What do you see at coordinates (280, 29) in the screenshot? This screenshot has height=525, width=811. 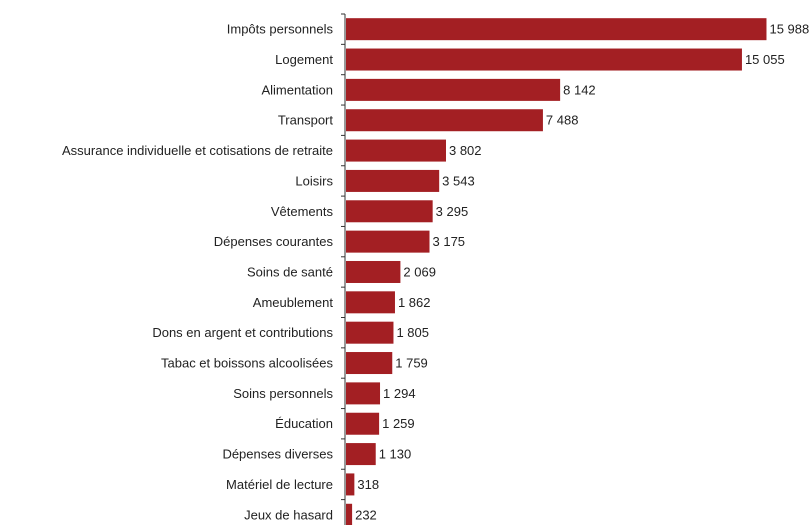 I see `category-label: Impôts personnels` at bounding box center [280, 29].